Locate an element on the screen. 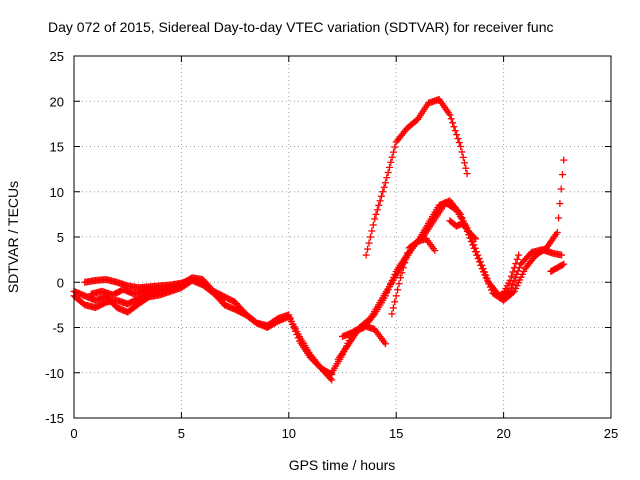 The image size is (640, 480). y-tick-label: -15 is located at coordinates (54, 418).